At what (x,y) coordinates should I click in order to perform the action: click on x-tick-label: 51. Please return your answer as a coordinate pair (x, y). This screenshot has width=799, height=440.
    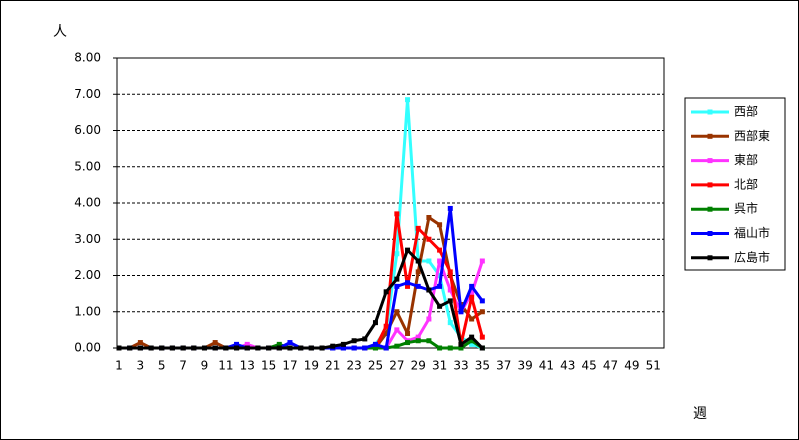
    Looking at the image, I should click on (653, 366).